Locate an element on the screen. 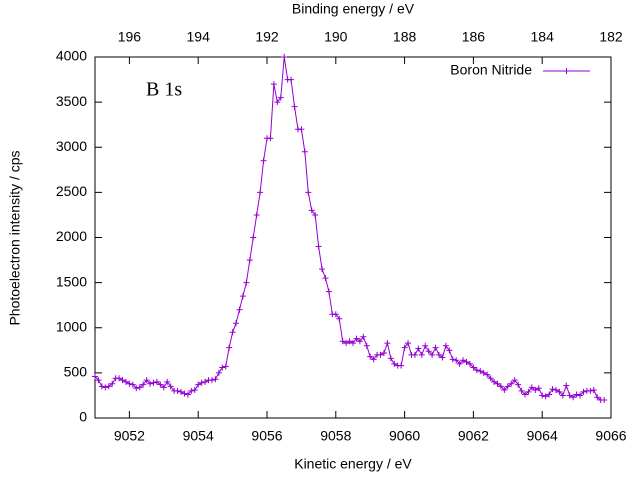 The width and height of the screenshot is (640, 480). legend-label: Boron Nitride is located at coordinates (491, 70).